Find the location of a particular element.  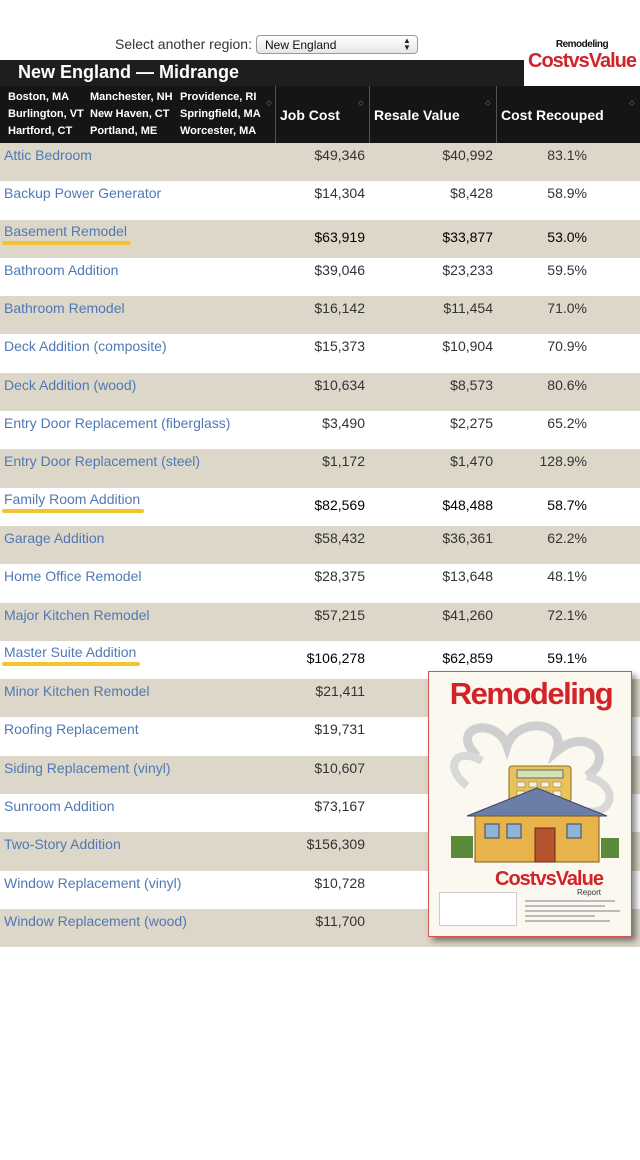

resale-value-cell: $48,488 is located at coordinates (467, 504).